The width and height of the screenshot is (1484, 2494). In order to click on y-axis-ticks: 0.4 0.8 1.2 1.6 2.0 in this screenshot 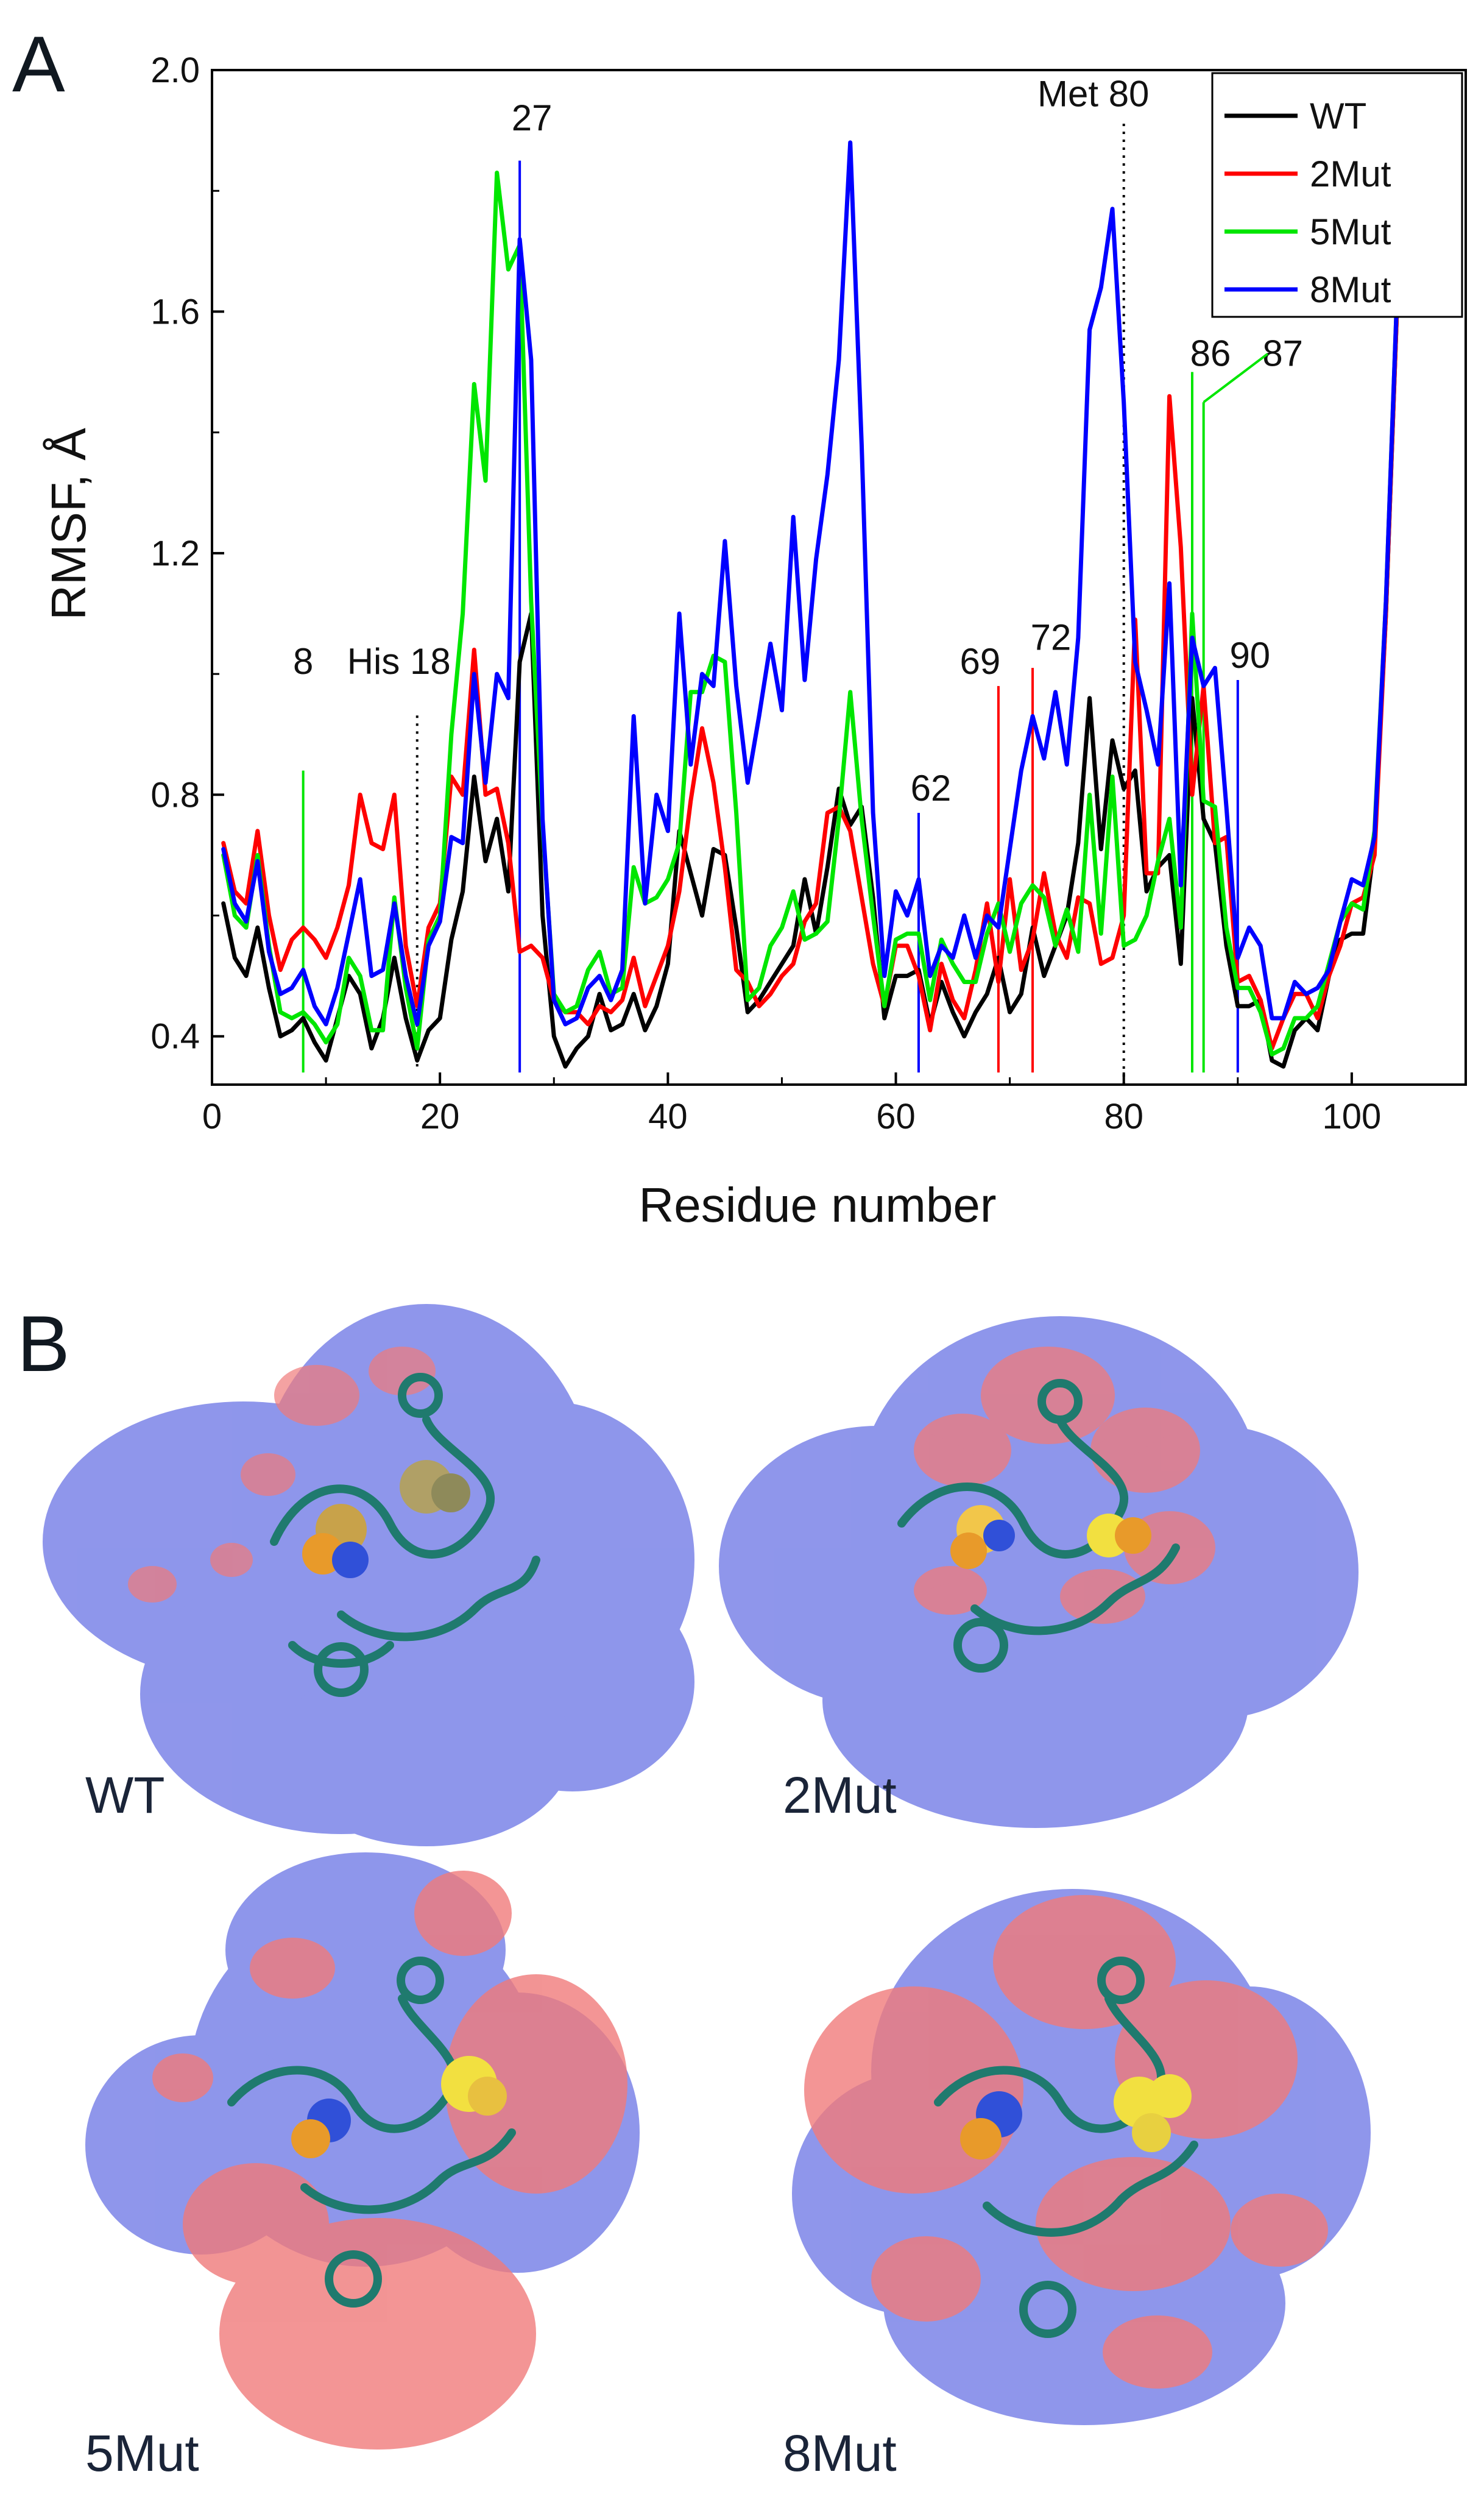, I will do `click(187, 554)`.